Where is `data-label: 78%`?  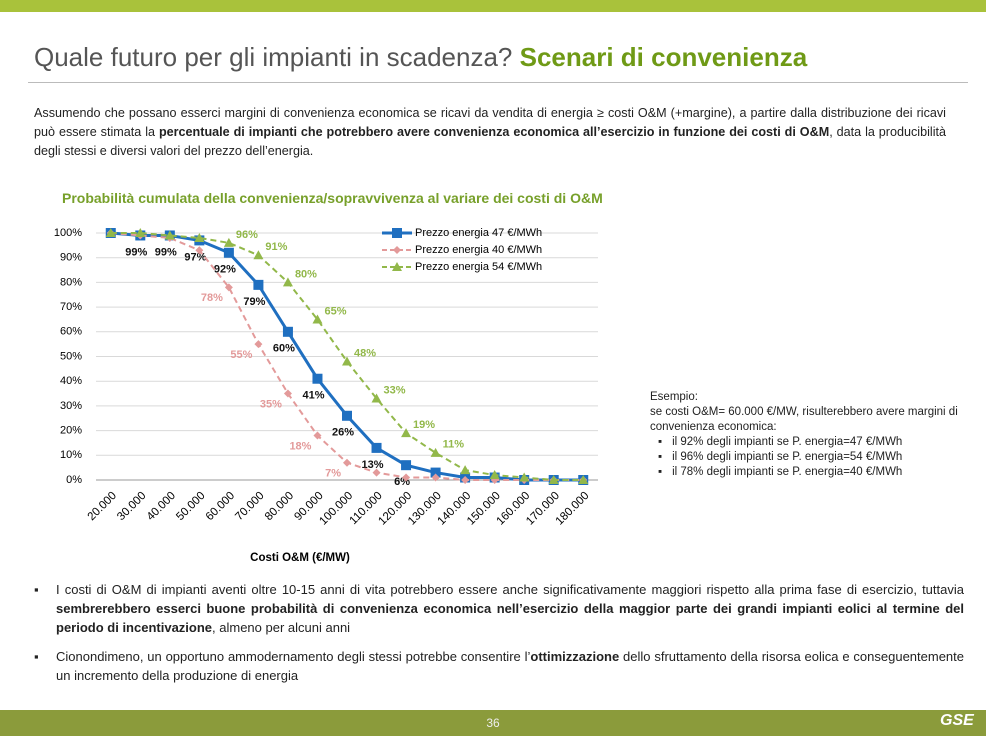
data-label: 78% is located at coordinates (212, 298).